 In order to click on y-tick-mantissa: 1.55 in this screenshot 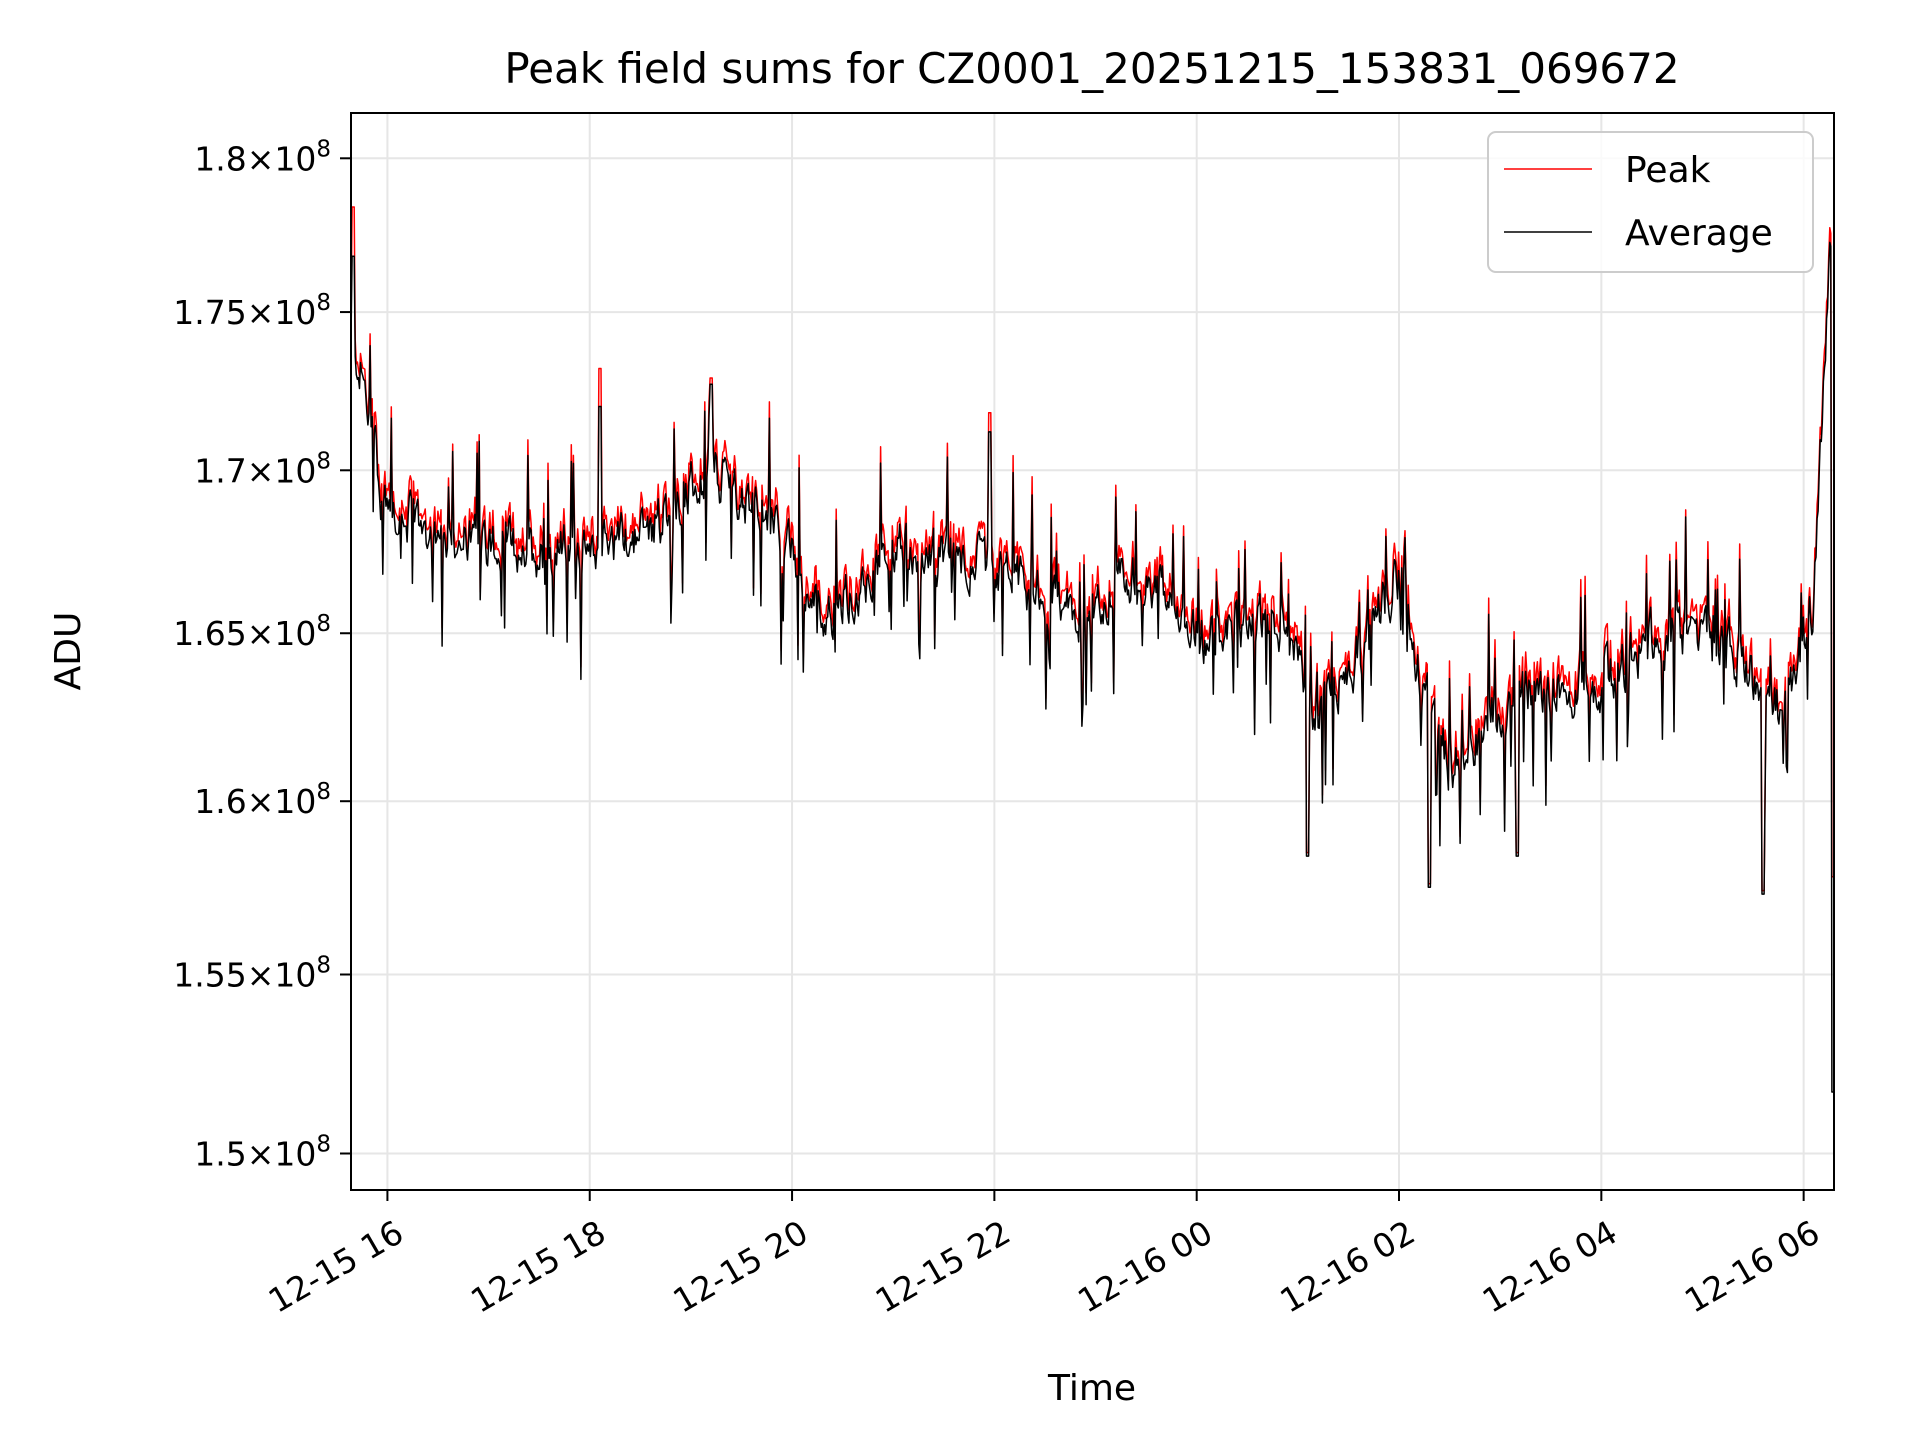, I will do `click(209, 975)`.